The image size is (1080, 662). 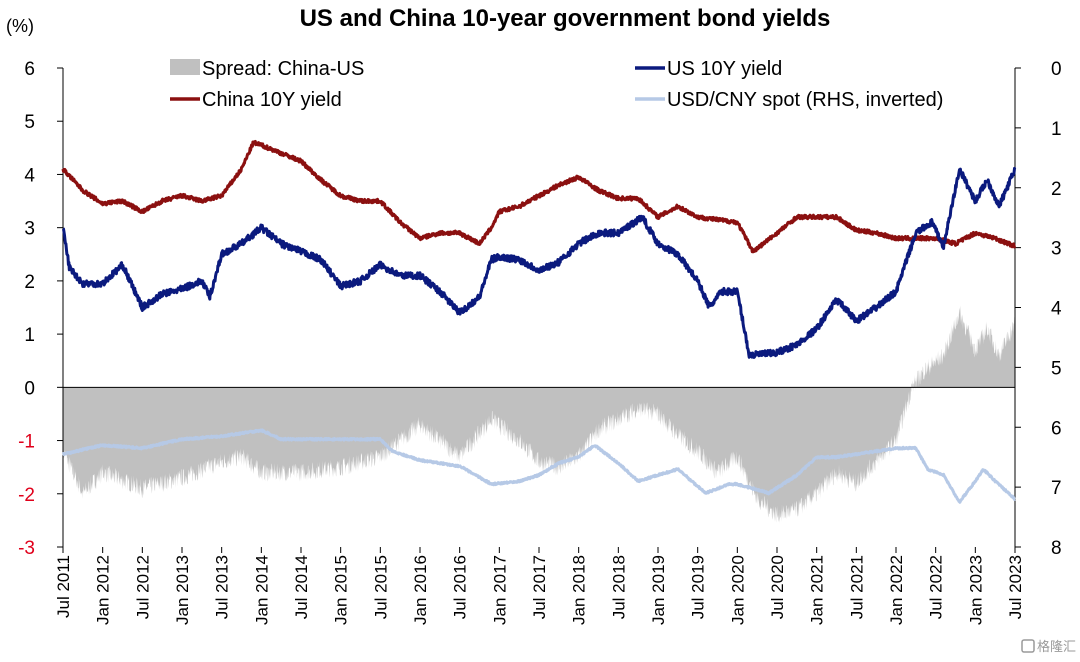 What do you see at coordinates (1056, 428) in the screenshot?
I see `right-tick-label: 6` at bounding box center [1056, 428].